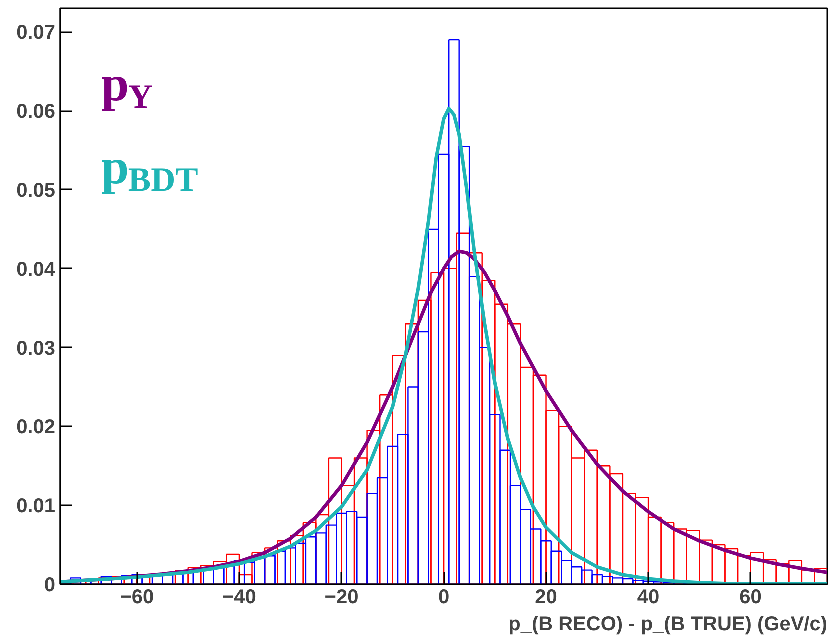 This screenshot has height=640, width=831. I want to click on y-tick-label: 0.06, so click(36, 112).